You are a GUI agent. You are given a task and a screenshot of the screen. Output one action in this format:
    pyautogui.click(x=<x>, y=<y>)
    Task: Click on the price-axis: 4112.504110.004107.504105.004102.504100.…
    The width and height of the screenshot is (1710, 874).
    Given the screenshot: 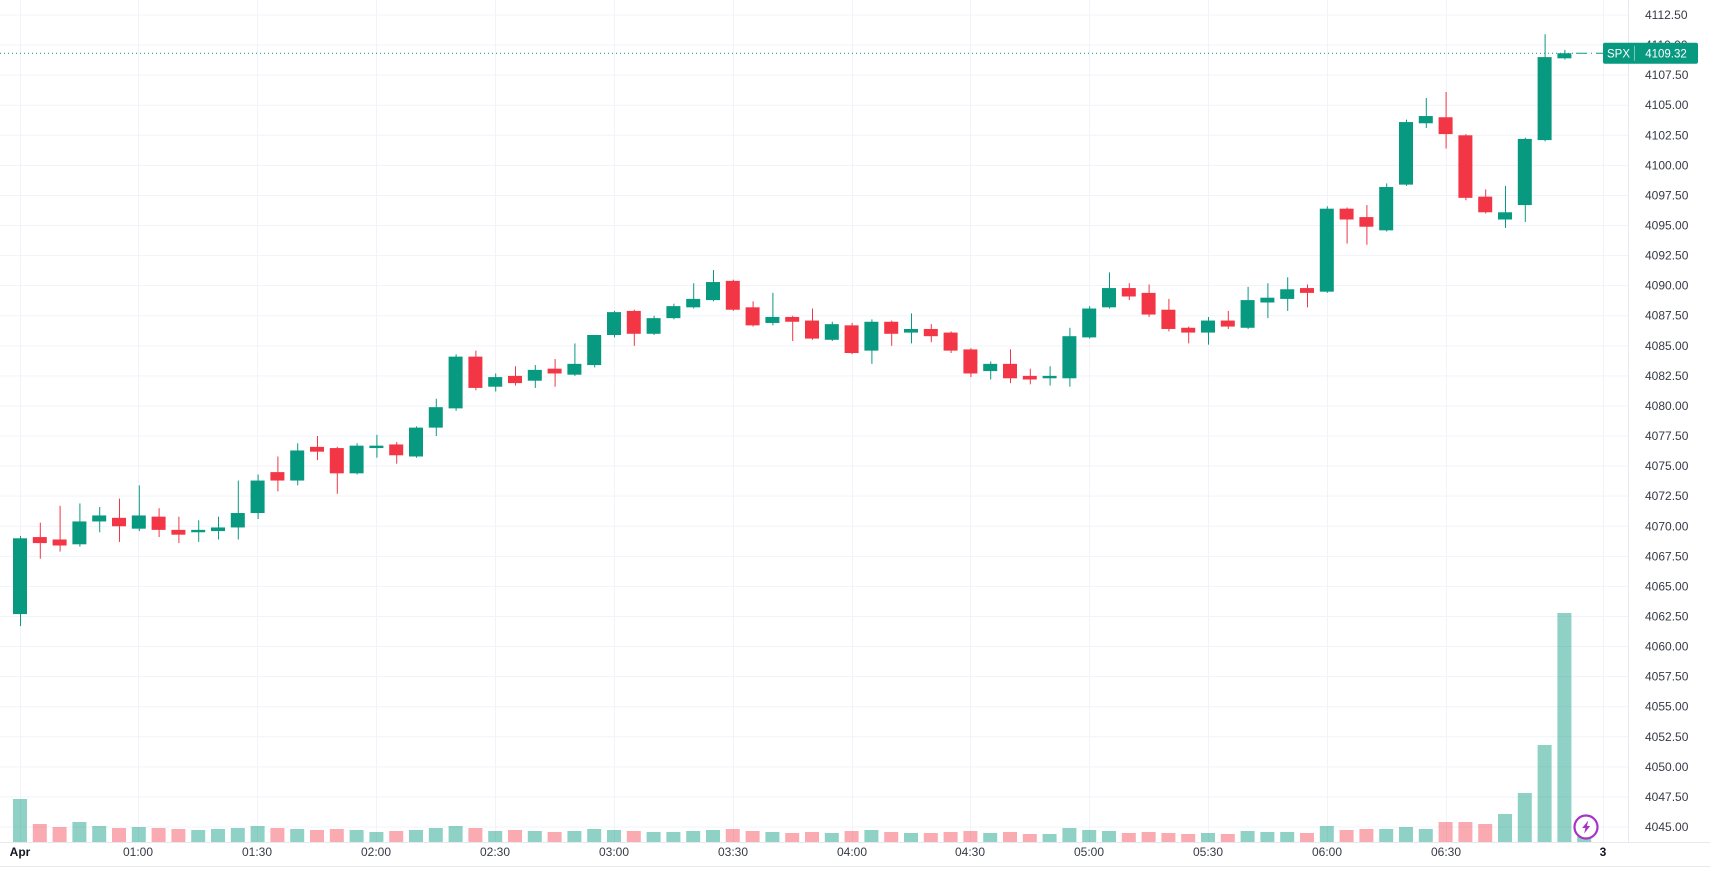 What is the action you would take?
    pyautogui.click(x=1667, y=421)
    